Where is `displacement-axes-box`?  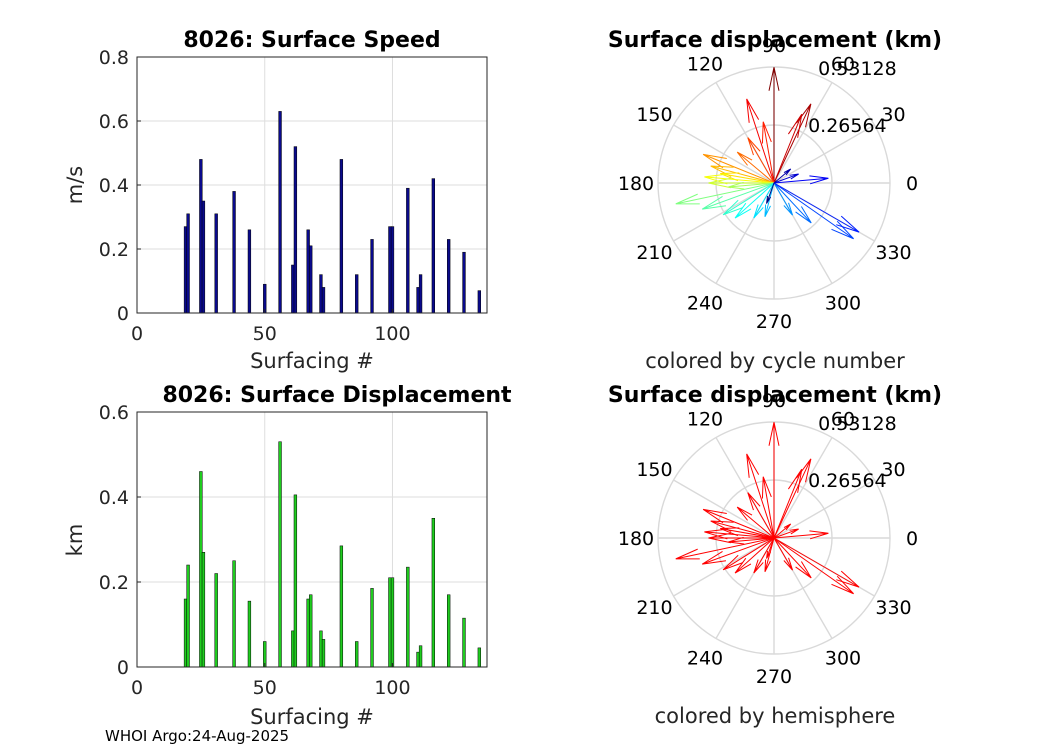
displacement-axes-box is located at coordinates (312, 539).